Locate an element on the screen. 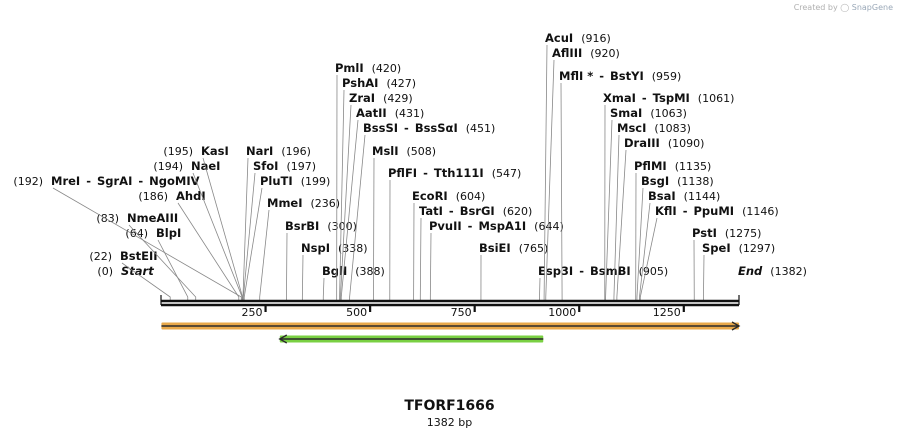  site-bsssi-bsssi: BssSI - BssSαI (451) is located at coordinates (422, 211).